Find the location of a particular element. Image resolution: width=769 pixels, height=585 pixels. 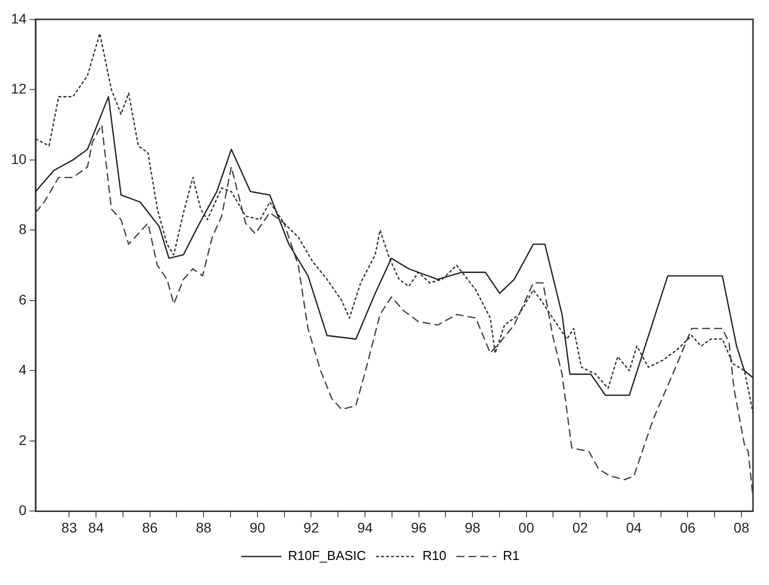

x-tick-label: 92 is located at coordinates (311, 527).